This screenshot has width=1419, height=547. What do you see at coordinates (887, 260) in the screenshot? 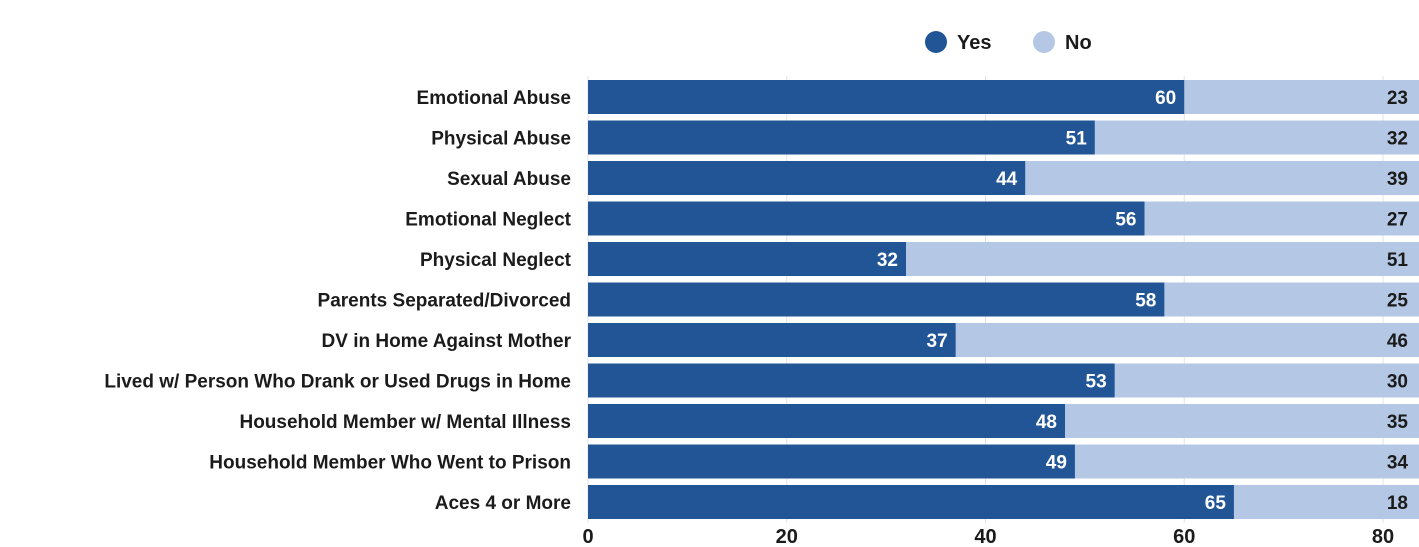
I see `value-label-yes: 32` at bounding box center [887, 260].